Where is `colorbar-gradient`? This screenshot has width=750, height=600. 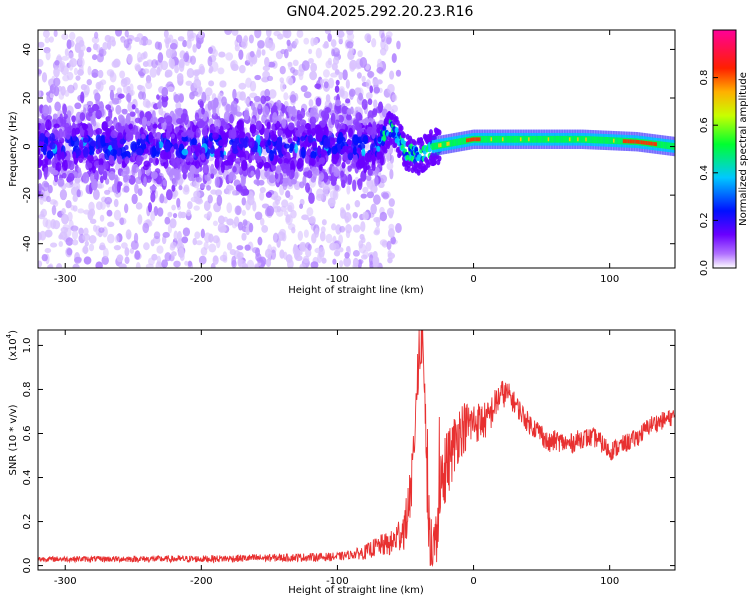
colorbar-gradient is located at coordinates (724, 149).